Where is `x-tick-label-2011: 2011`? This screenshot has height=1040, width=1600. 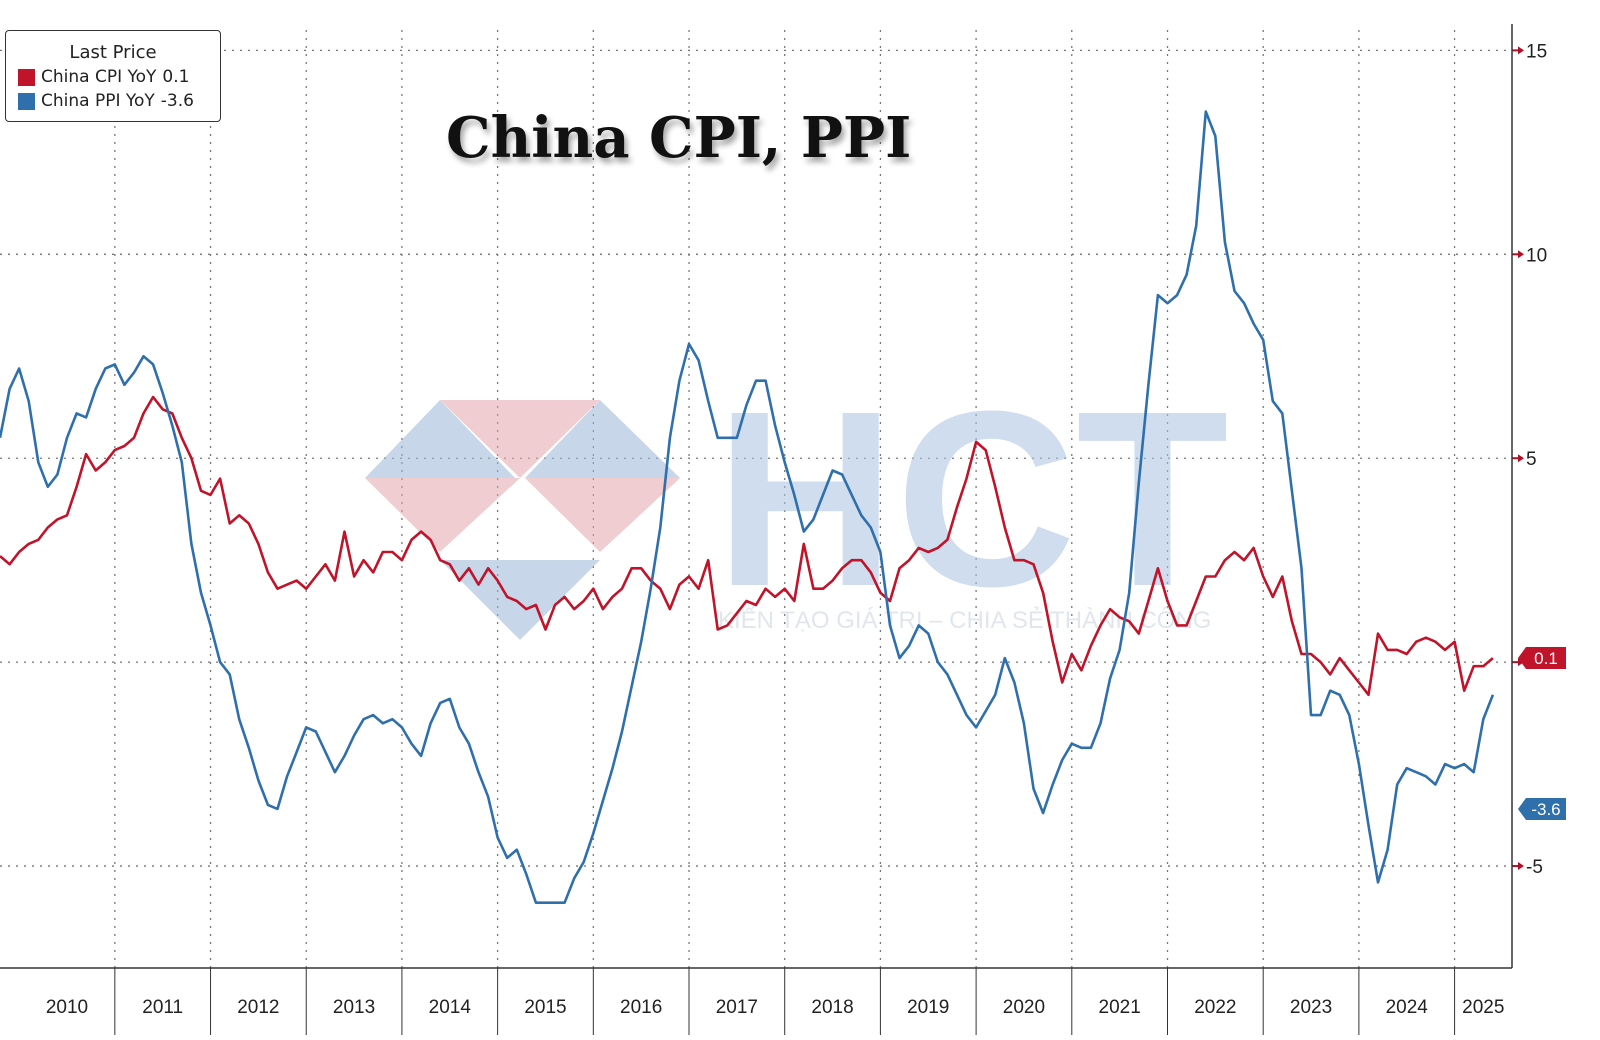
x-tick-label-2011: 2011 is located at coordinates (162, 1007).